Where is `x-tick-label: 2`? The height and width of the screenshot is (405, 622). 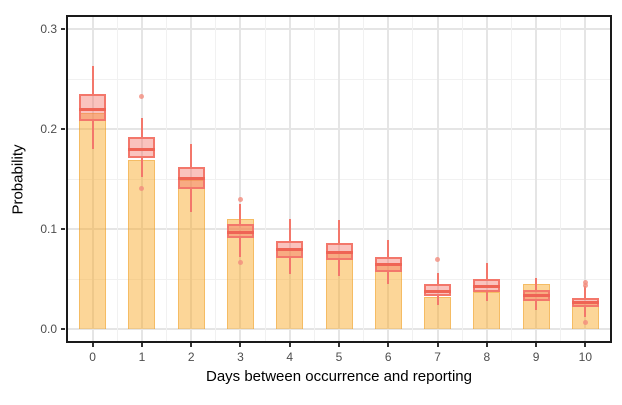
x-tick-label: 2 is located at coordinates (191, 357).